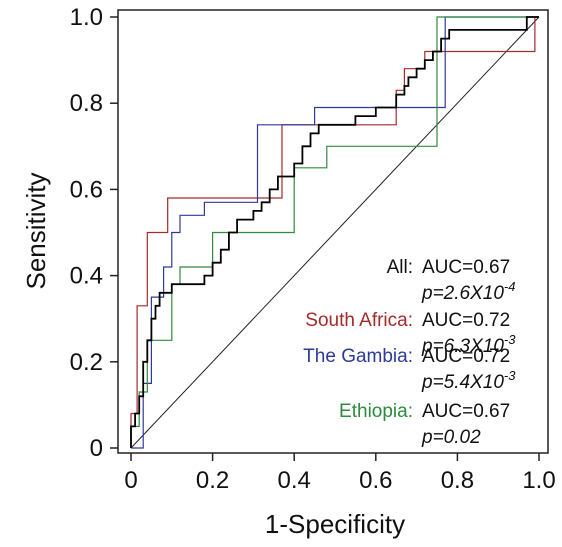 The width and height of the screenshot is (562, 547). I want to click on legend-p-value: p=5.4X10-3, so click(468, 380).